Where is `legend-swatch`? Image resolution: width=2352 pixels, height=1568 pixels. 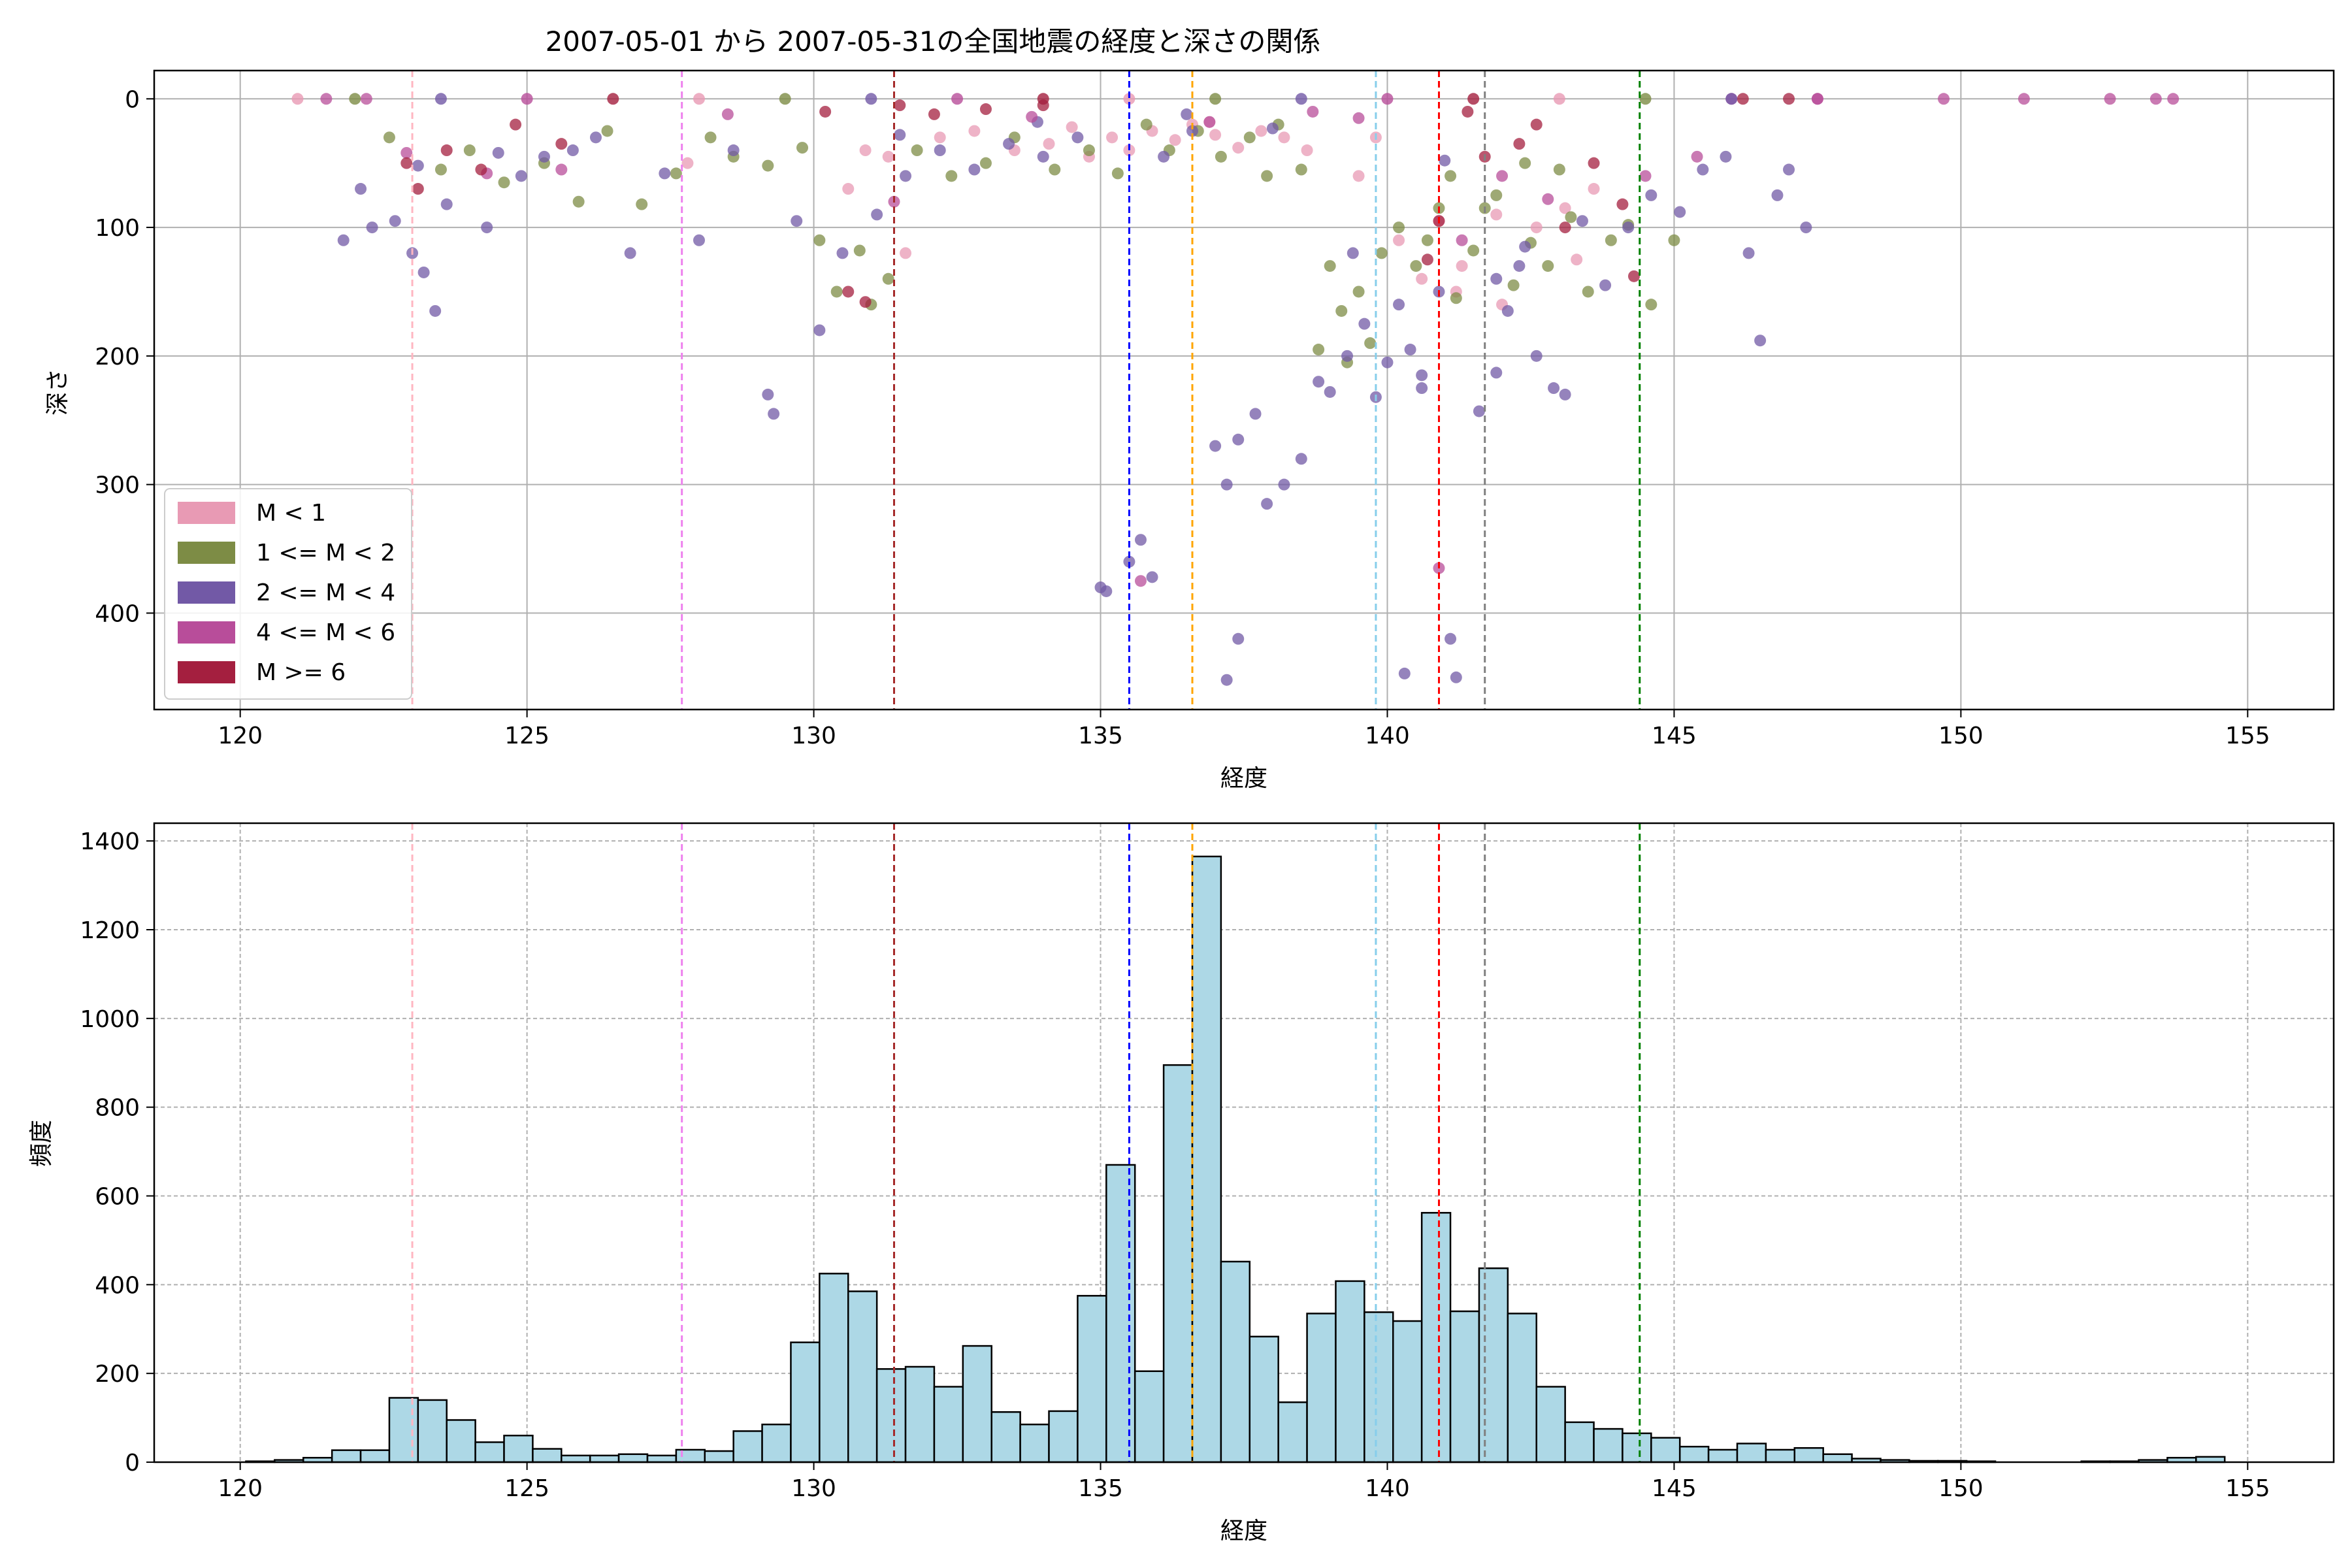 legend-swatch is located at coordinates (206, 672).